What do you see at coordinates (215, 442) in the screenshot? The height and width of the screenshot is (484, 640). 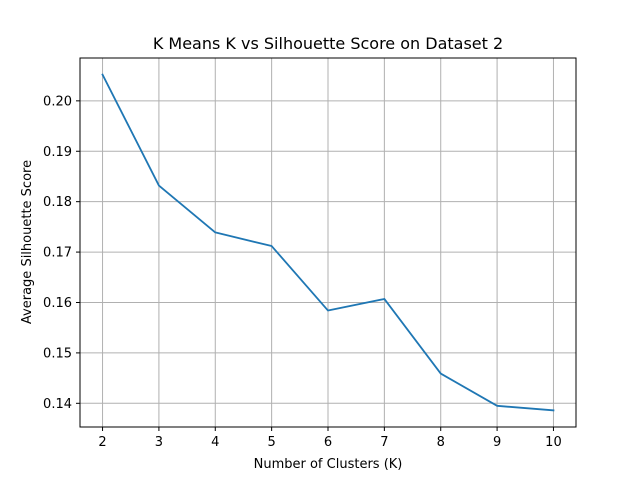 I see `x-tick-label: 4` at bounding box center [215, 442].